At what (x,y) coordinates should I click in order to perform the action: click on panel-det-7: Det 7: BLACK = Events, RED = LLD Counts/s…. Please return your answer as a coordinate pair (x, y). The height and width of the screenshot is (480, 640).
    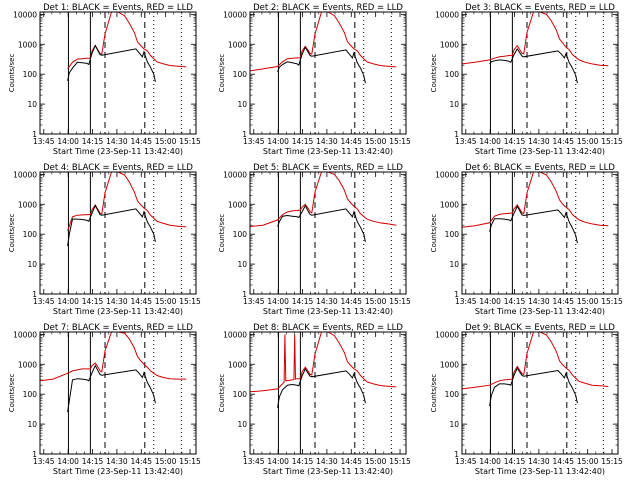
    Looking at the image, I should click on (104, 399).